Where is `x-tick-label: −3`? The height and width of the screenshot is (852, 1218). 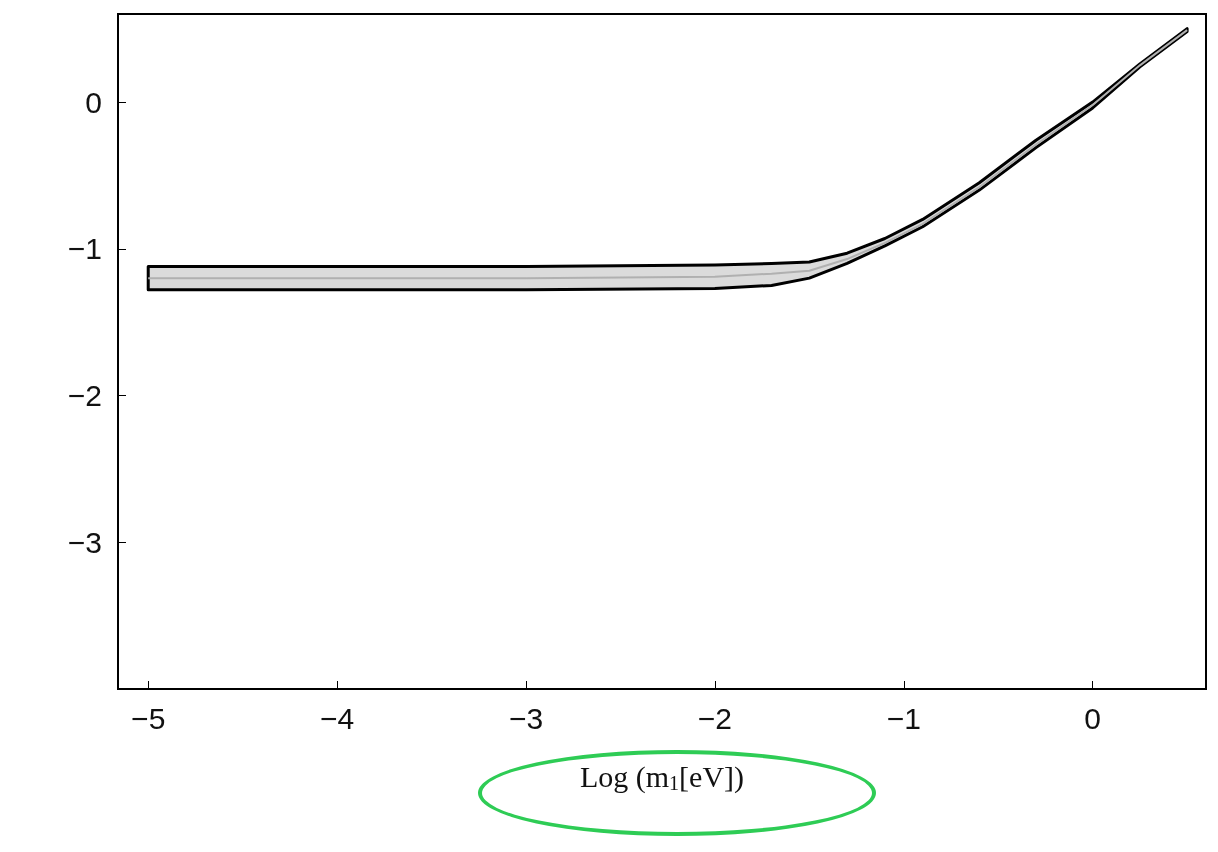
x-tick-label: −3 is located at coordinates (526, 718).